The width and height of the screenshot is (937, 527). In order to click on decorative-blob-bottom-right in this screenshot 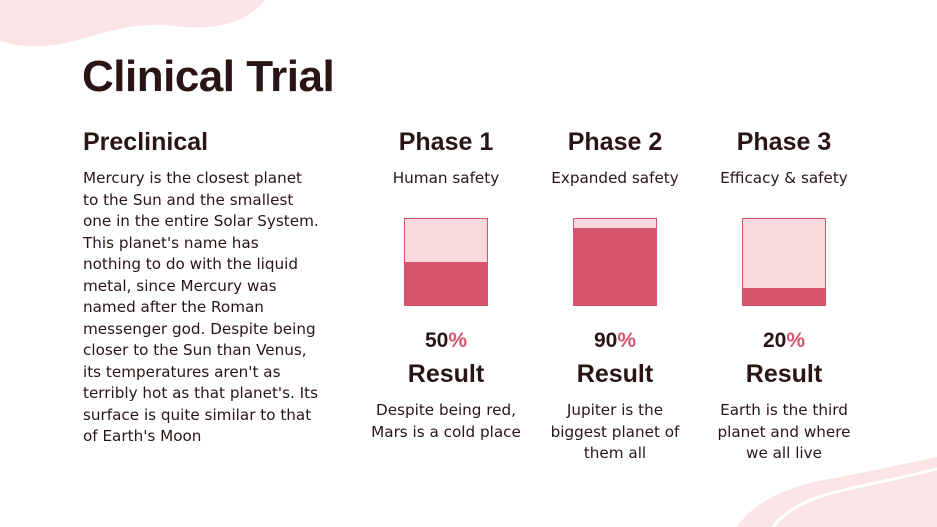, I will do `click(837, 492)`.